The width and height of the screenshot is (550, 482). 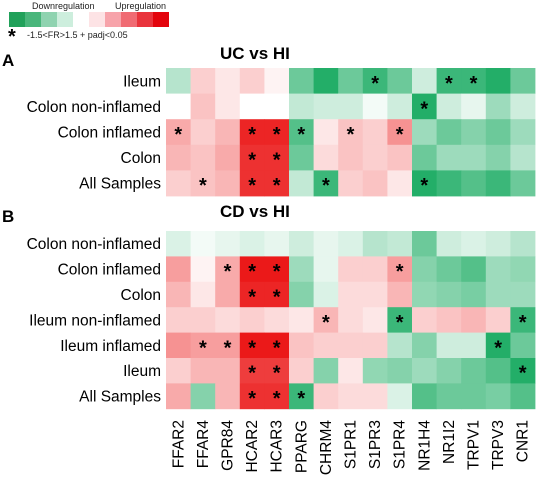 I want to click on column-label: HCAR2, so click(x=252, y=446).